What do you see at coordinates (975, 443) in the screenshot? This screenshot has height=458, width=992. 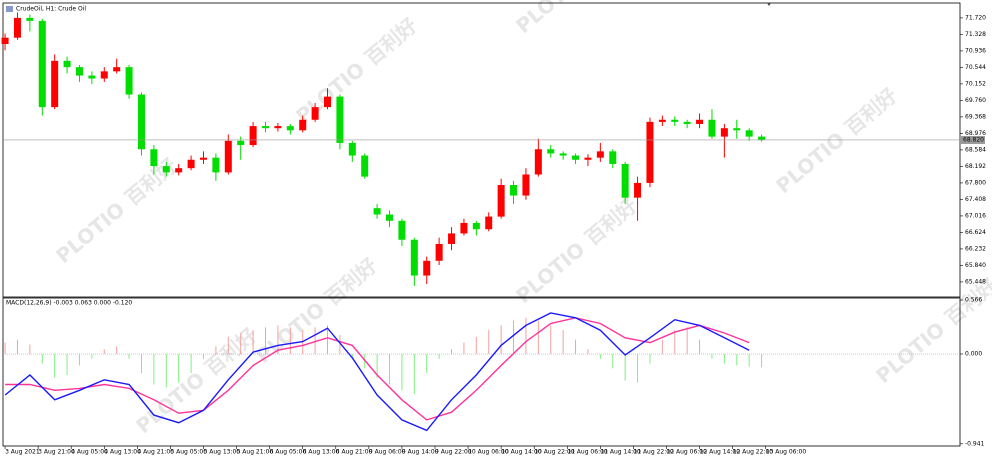 I see `y-tick-label: -0.941` at bounding box center [975, 443].